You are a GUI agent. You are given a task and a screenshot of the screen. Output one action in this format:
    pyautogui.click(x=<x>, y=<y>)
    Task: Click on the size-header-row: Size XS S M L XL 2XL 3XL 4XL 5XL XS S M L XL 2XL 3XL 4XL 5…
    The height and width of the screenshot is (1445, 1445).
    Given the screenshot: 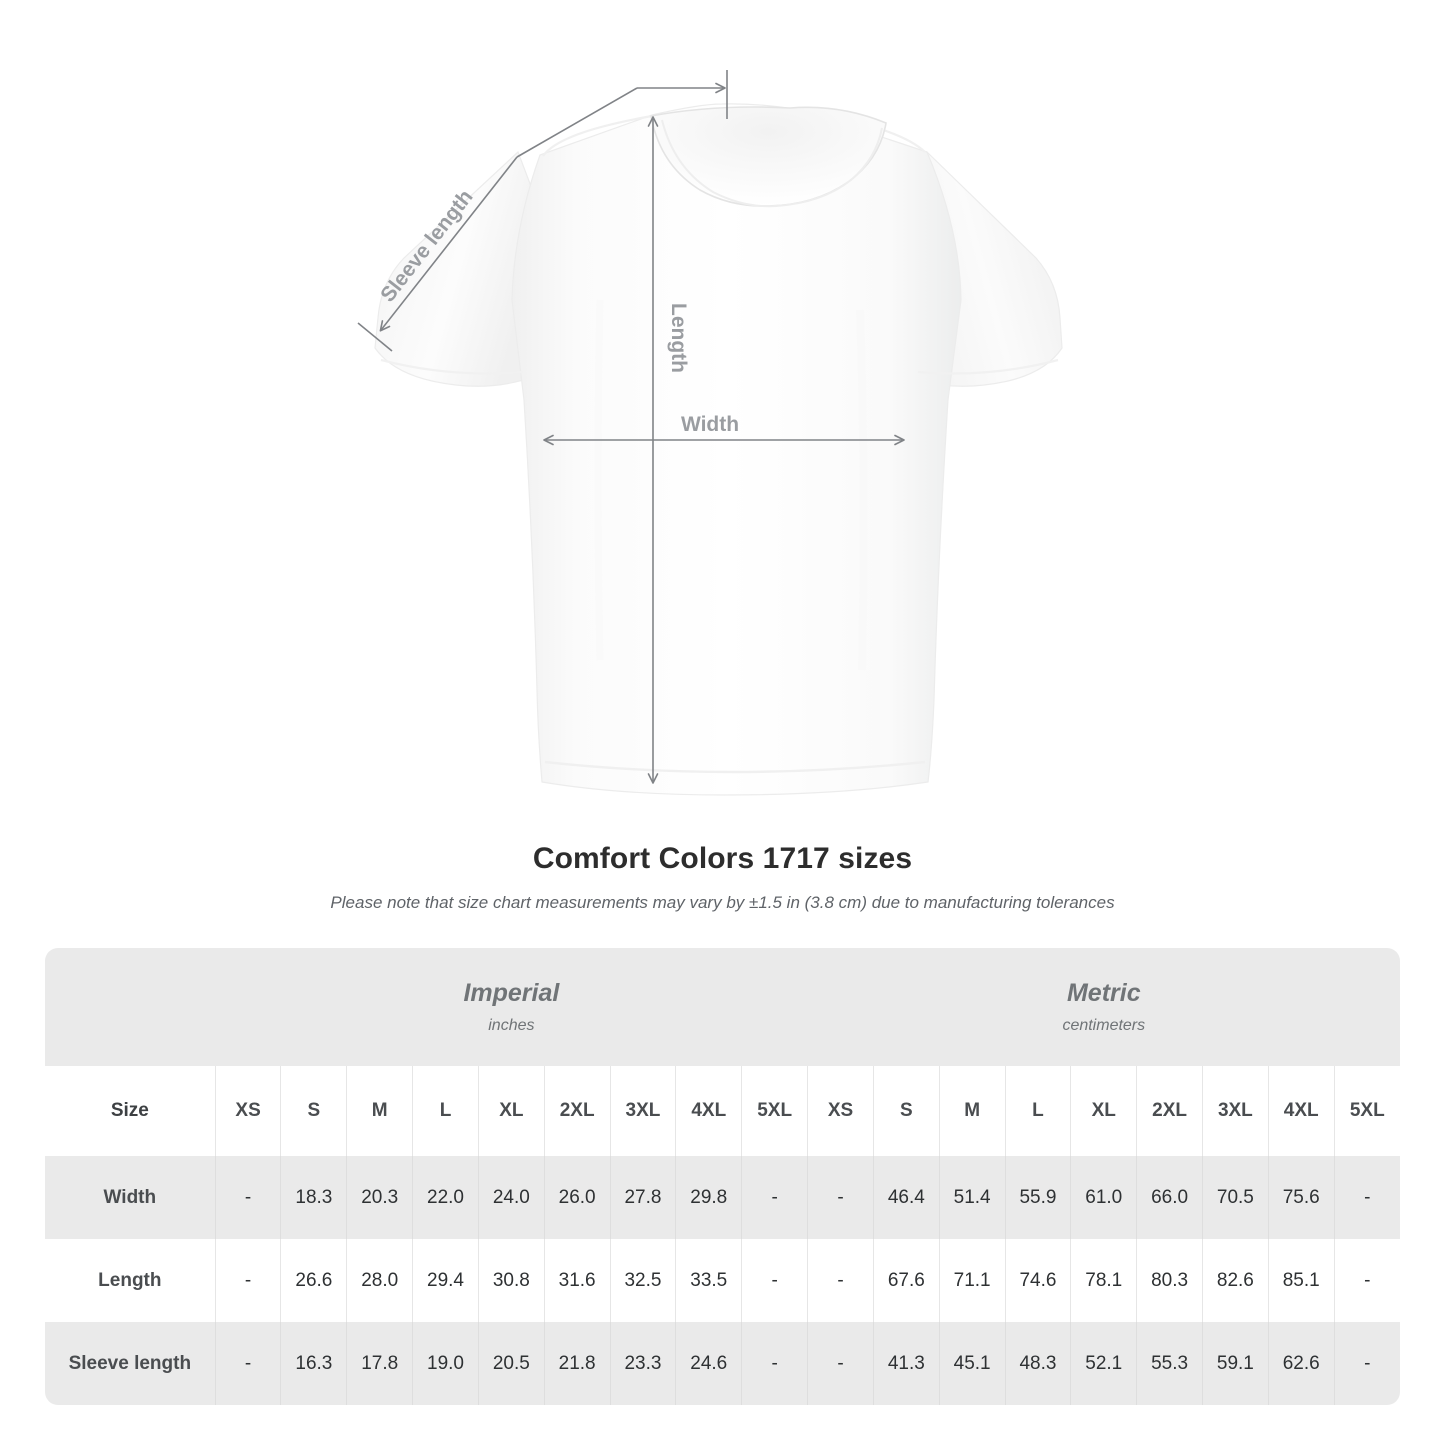 What is the action you would take?
    pyautogui.click(x=722, y=1111)
    